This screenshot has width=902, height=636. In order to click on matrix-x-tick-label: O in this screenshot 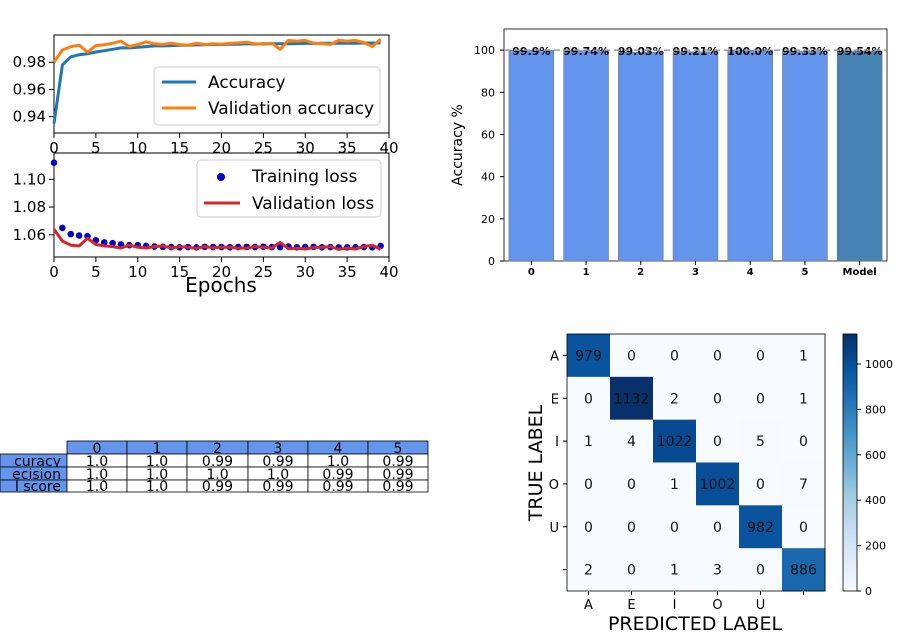, I will do `click(717, 605)`.